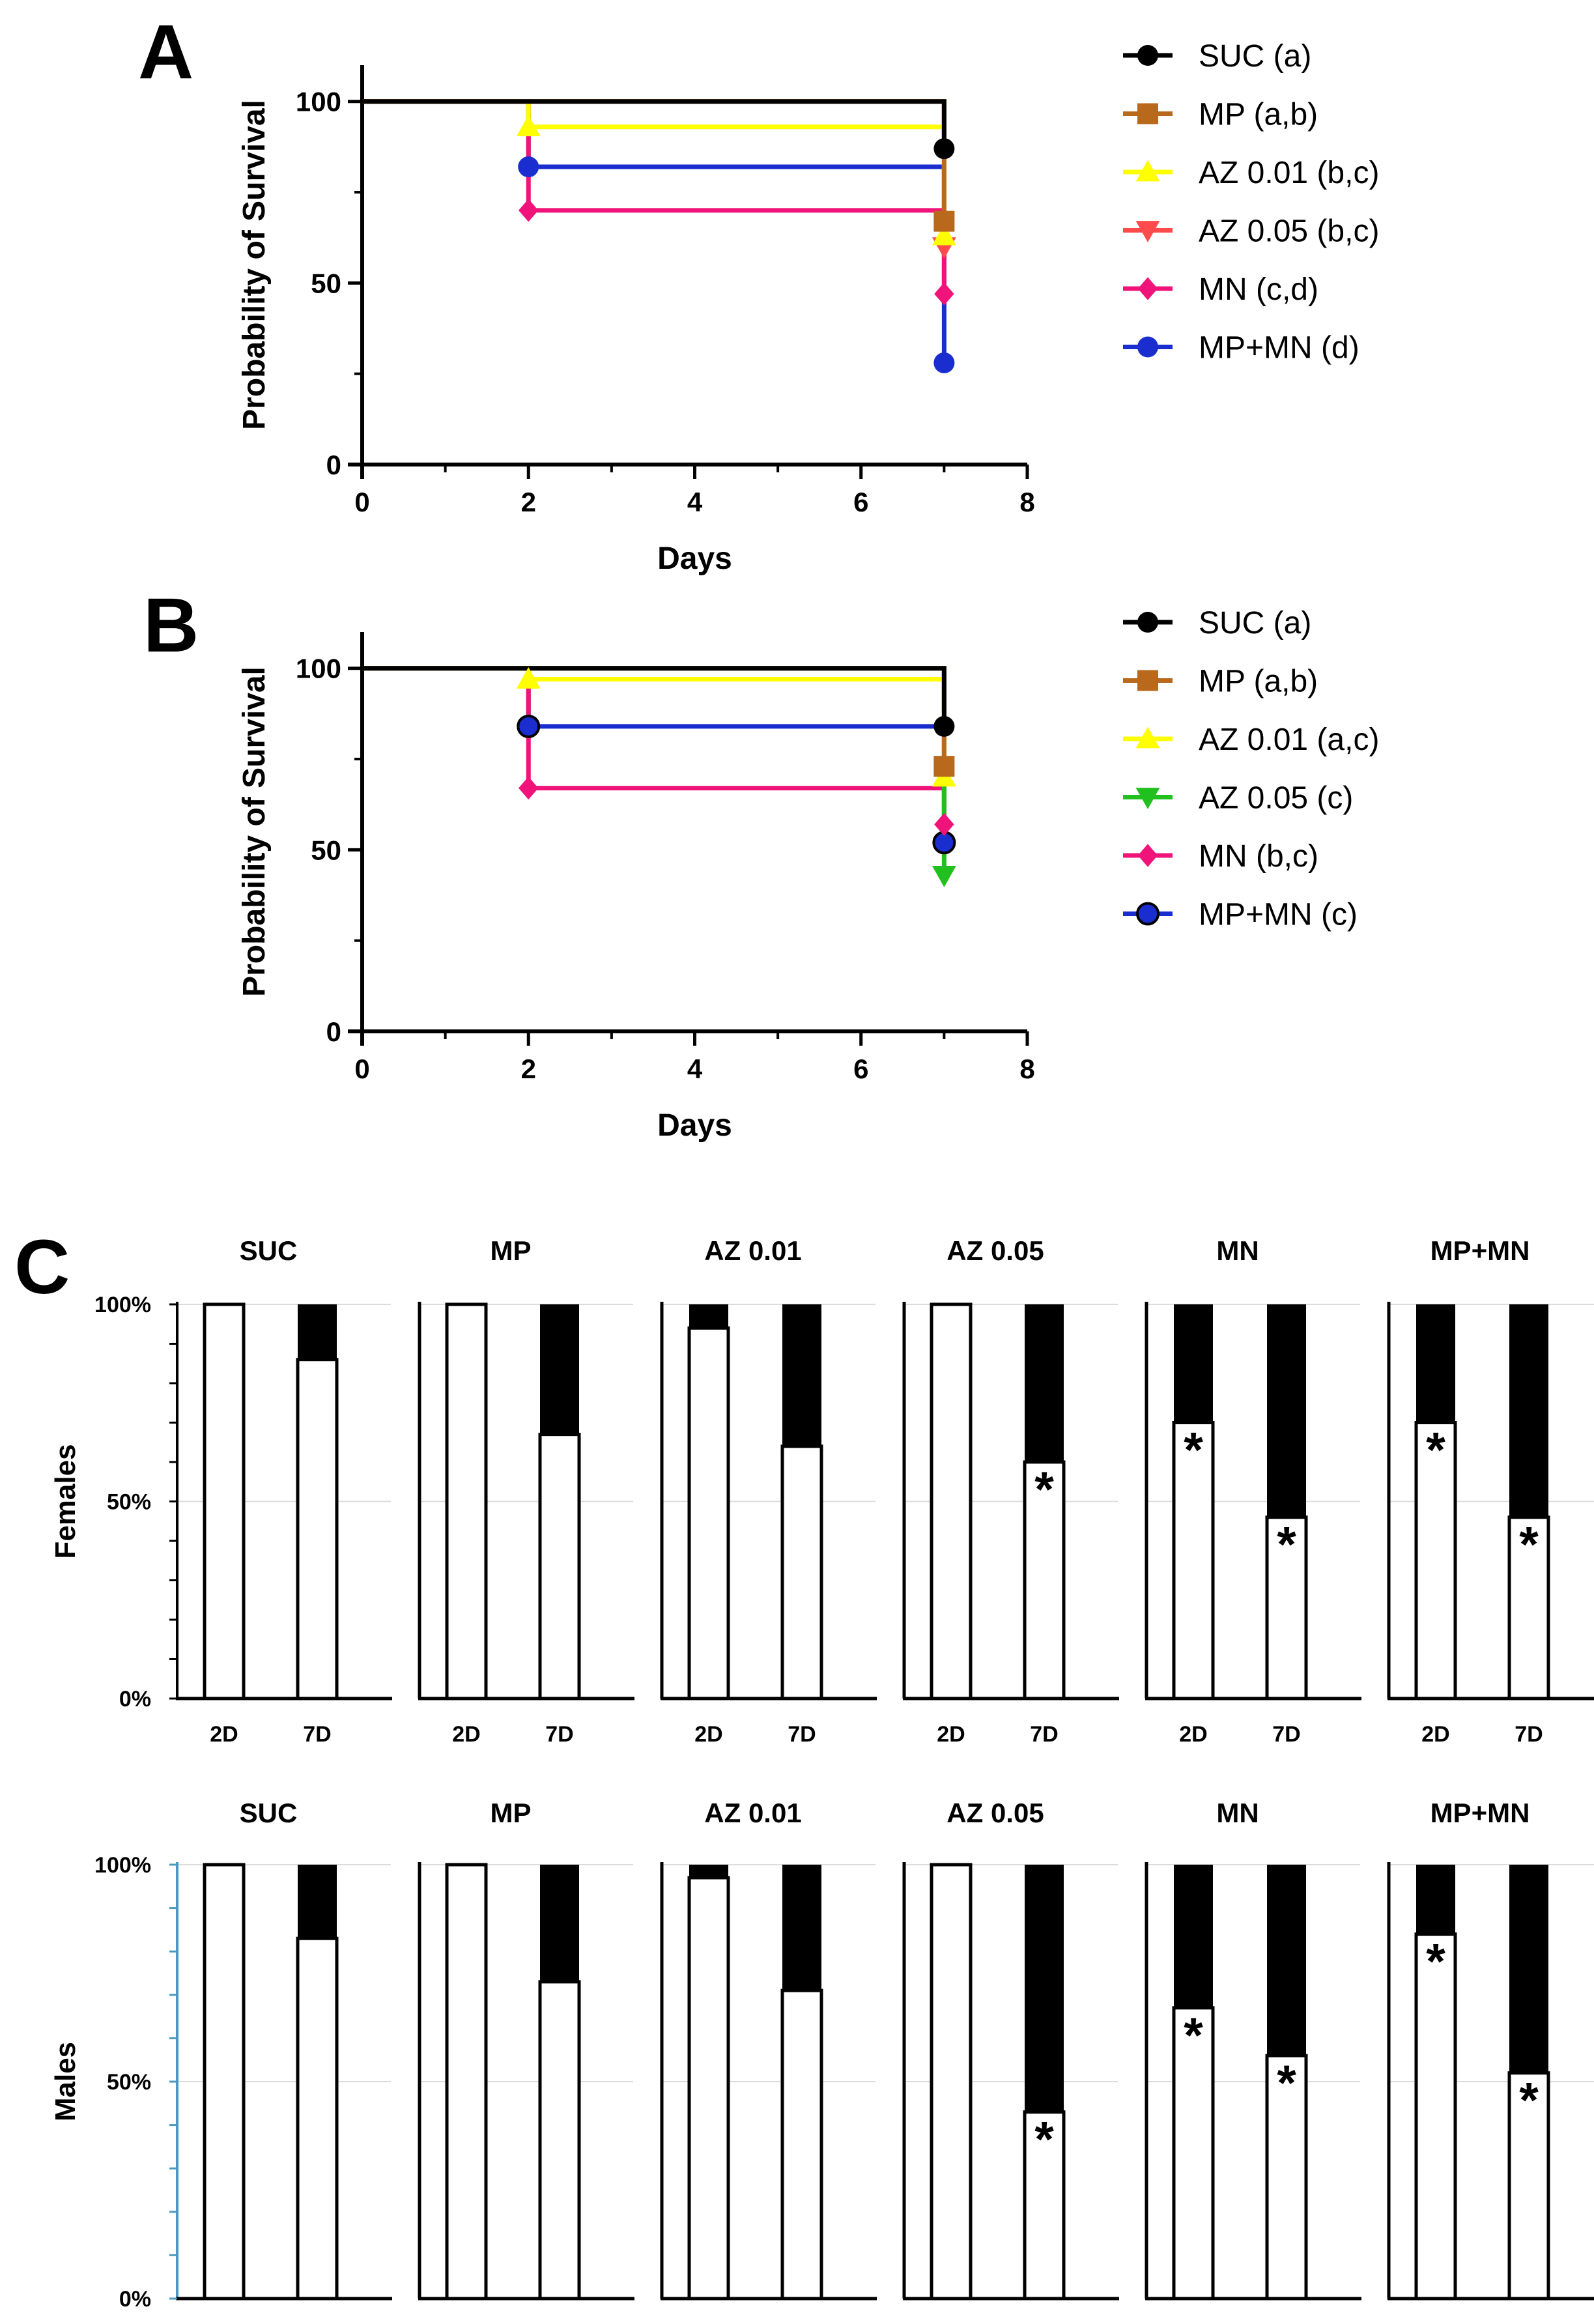 The image size is (1594, 2324). I want to click on legend-label-mp-mn: MP+MN (c), so click(1278, 915).